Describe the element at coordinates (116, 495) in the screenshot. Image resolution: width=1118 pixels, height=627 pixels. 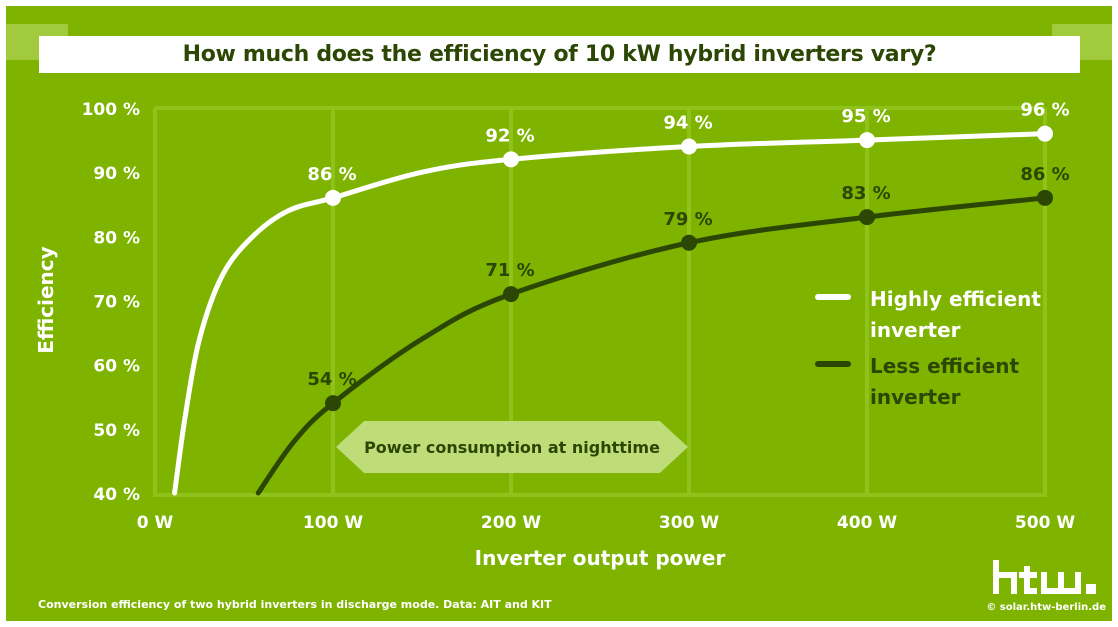
I see `y-tick-label: 40 %` at that location.